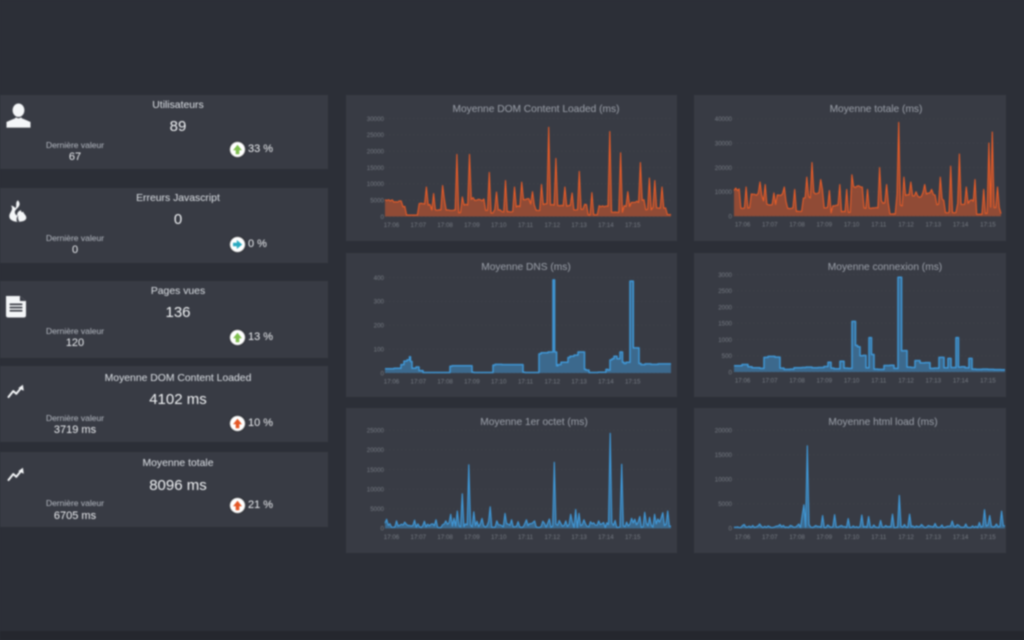 This screenshot has height=640, width=1024. What do you see at coordinates (725, 340) in the screenshot?
I see `svg-text: 1000` at bounding box center [725, 340].